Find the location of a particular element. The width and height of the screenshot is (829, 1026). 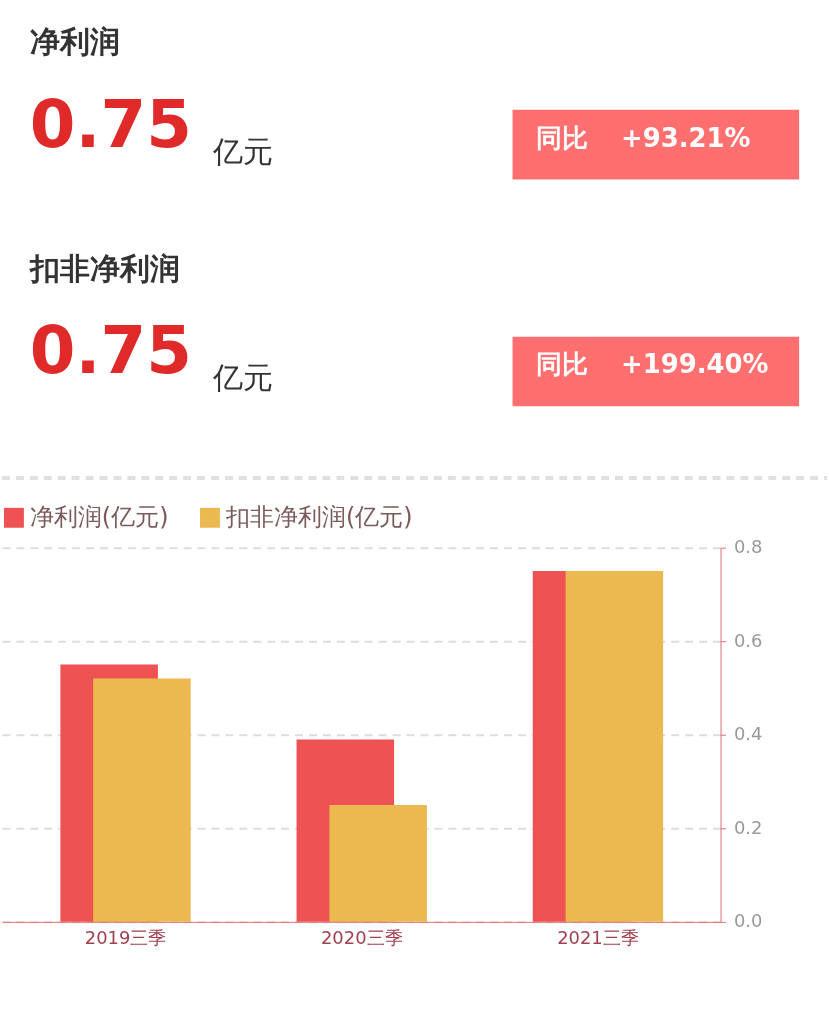

x-tick-label: 2019三季 is located at coordinates (125, 938).